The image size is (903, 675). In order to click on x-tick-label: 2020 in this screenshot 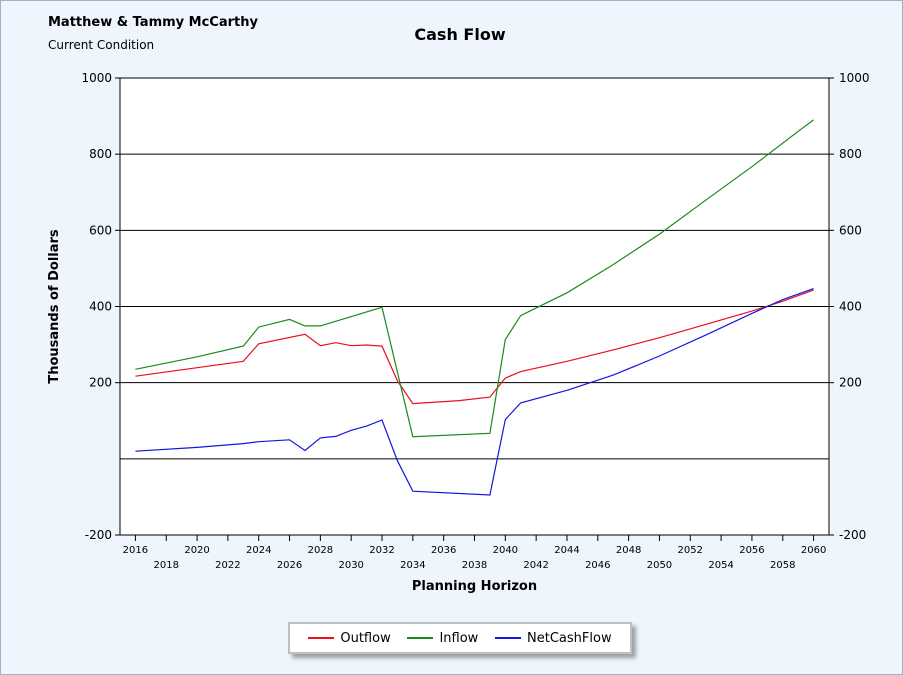, I will do `click(196, 550)`.